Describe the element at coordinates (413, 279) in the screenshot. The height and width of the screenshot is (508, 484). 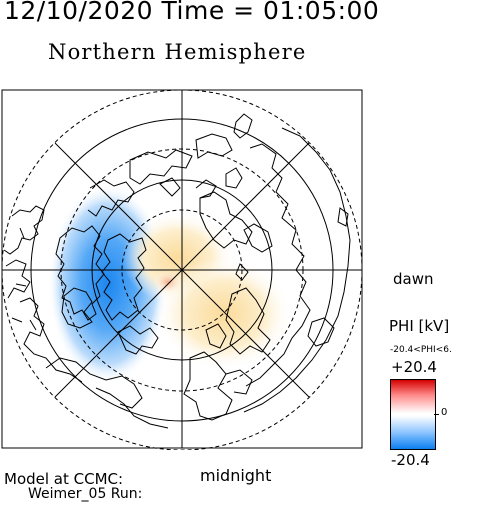
I see `dawn-label: dawn` at that location.